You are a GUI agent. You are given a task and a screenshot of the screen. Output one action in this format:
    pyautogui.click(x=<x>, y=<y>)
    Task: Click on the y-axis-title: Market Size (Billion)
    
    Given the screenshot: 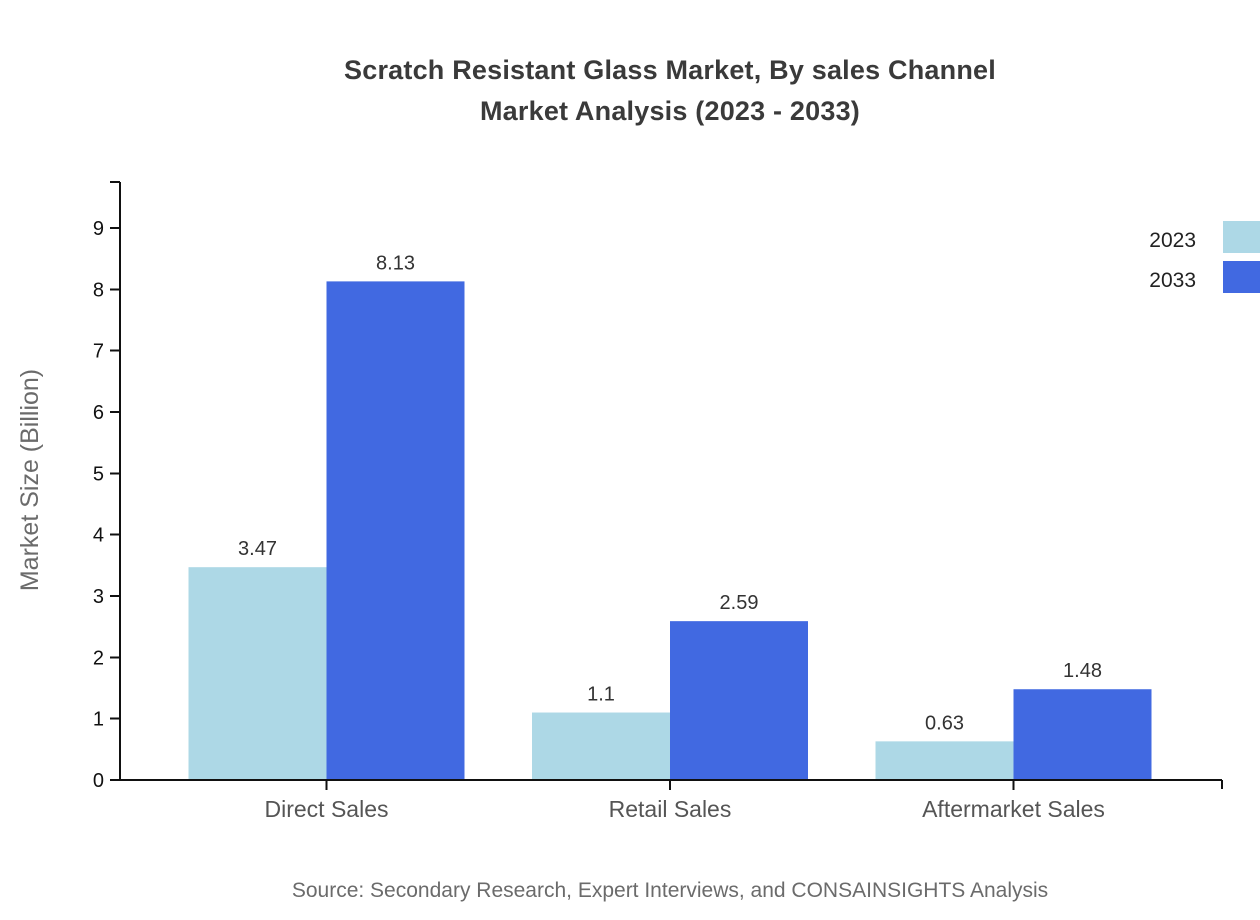 What is the action you would take?
    pyautogui.click(x=30, y=480)
    